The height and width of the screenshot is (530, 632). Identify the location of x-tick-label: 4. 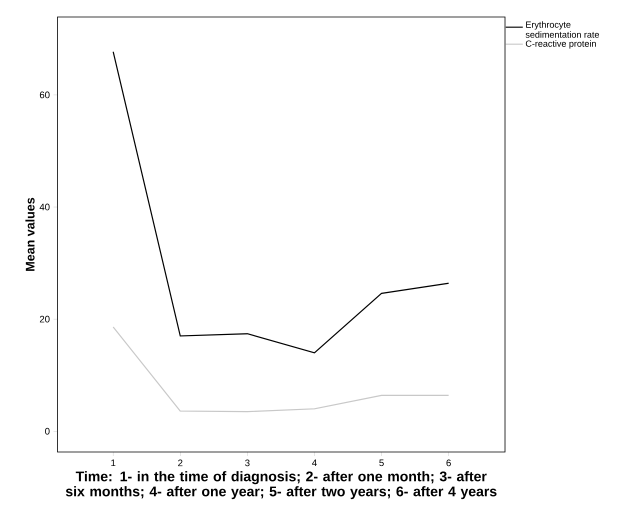
(314, 463).